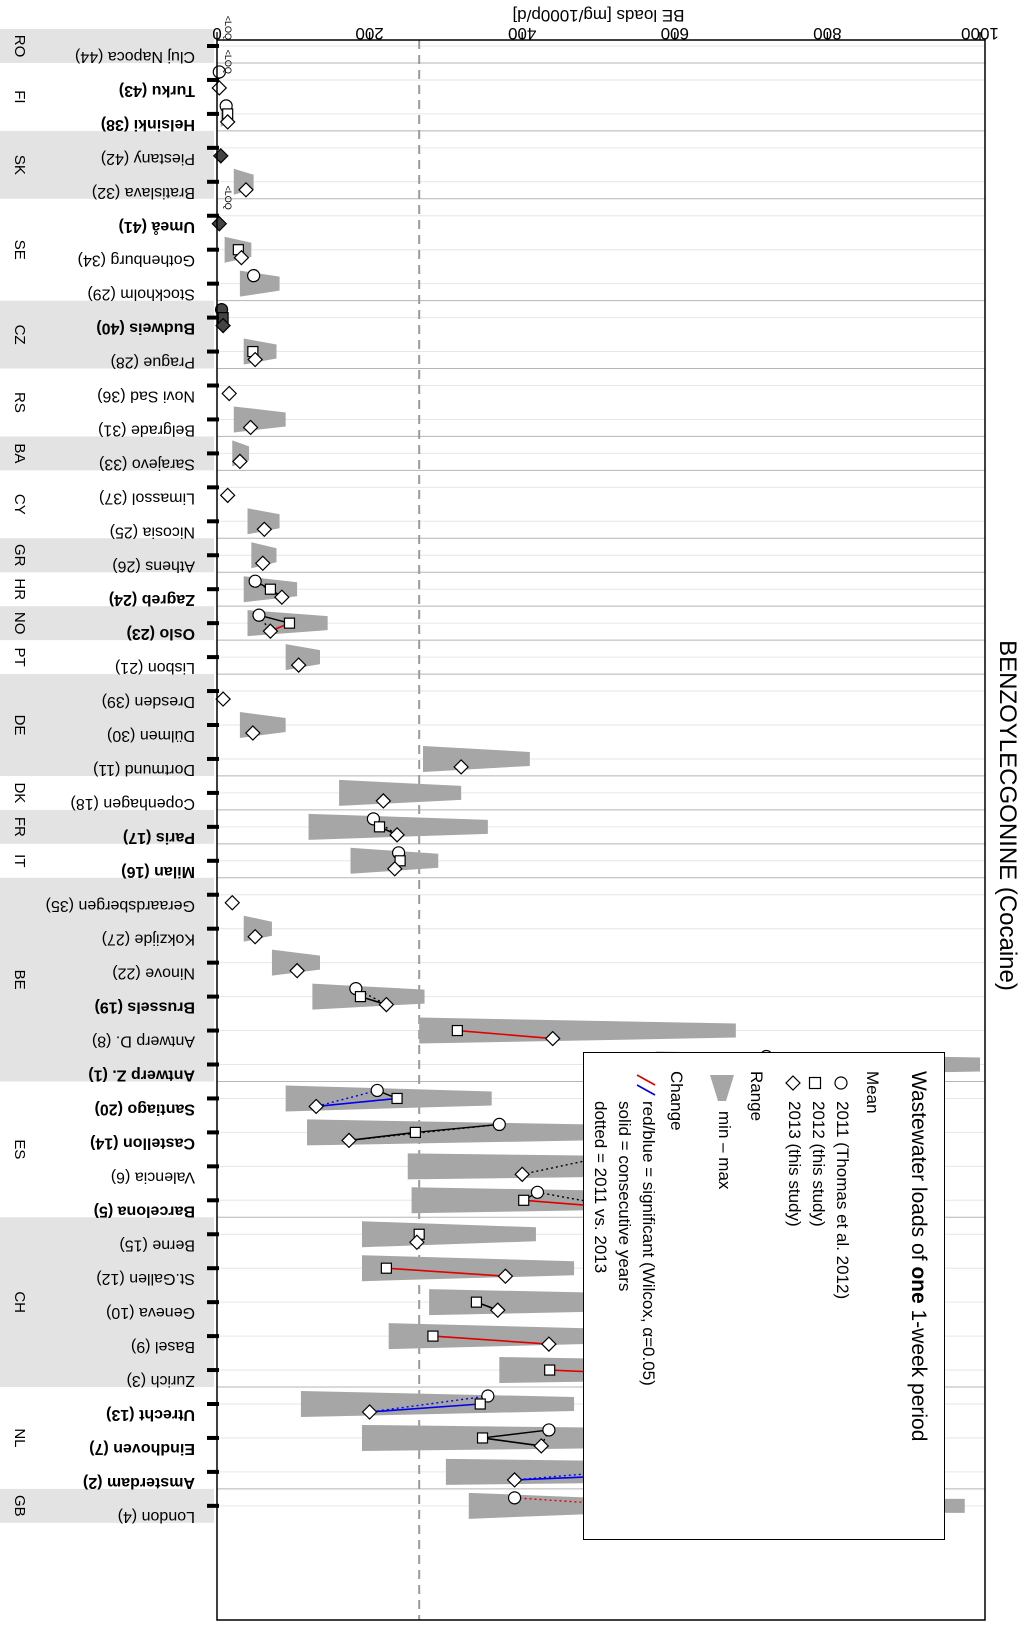 Image resolution: width=1027 pixels, height=1631 pixels. Describe the element at coordinates (146, 396) in the screenshot. I see `city-label: Novi Sad (36)` at that location.